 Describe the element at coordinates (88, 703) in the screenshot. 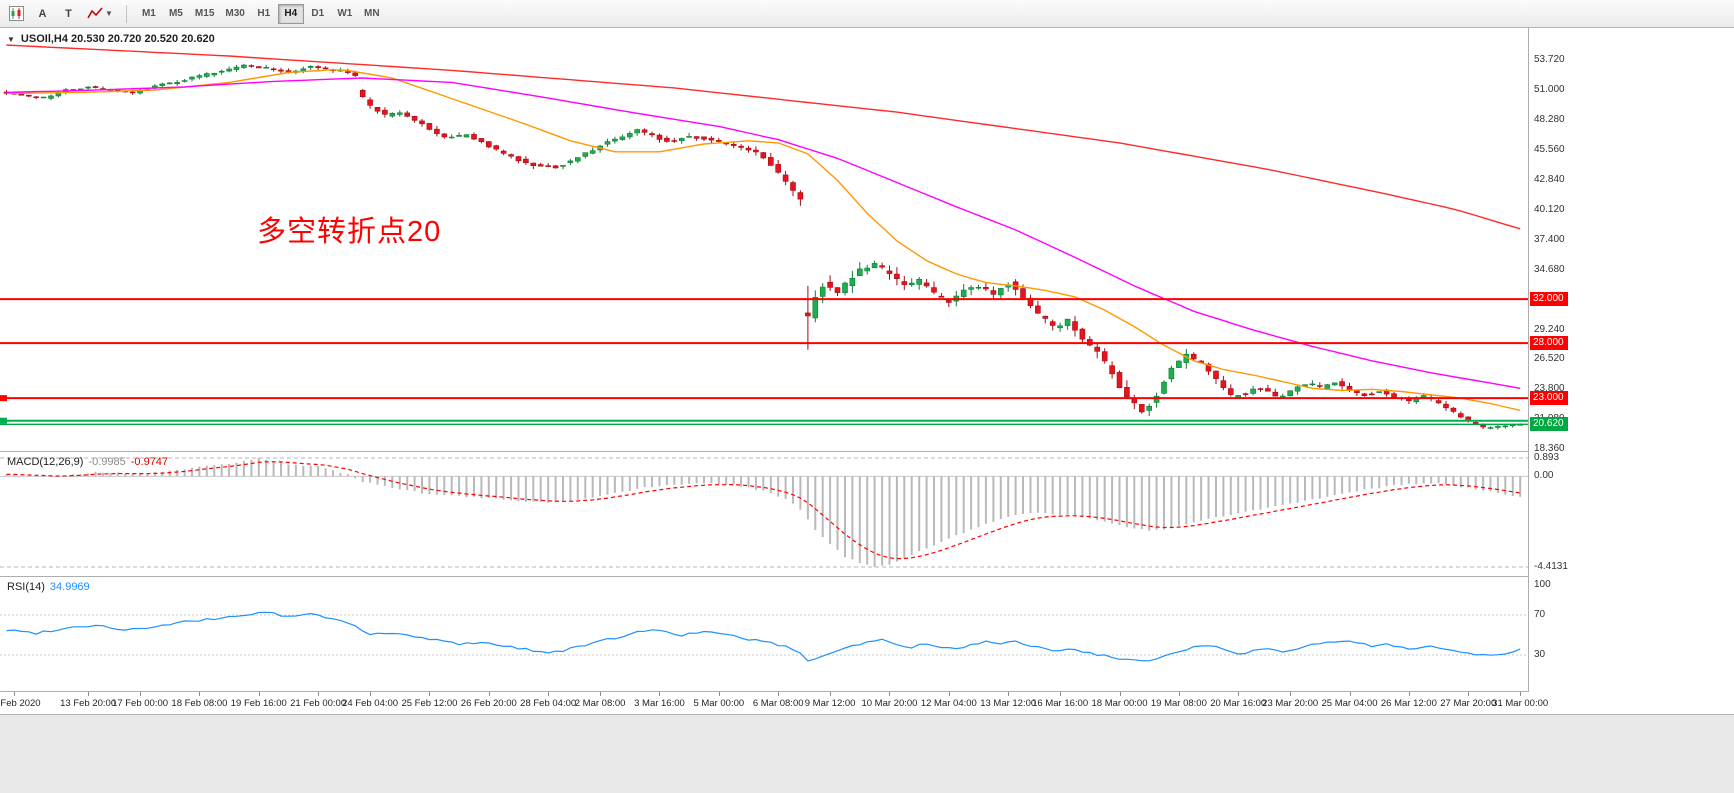

I see `time-label: 13 Feb 20:00` at that location.